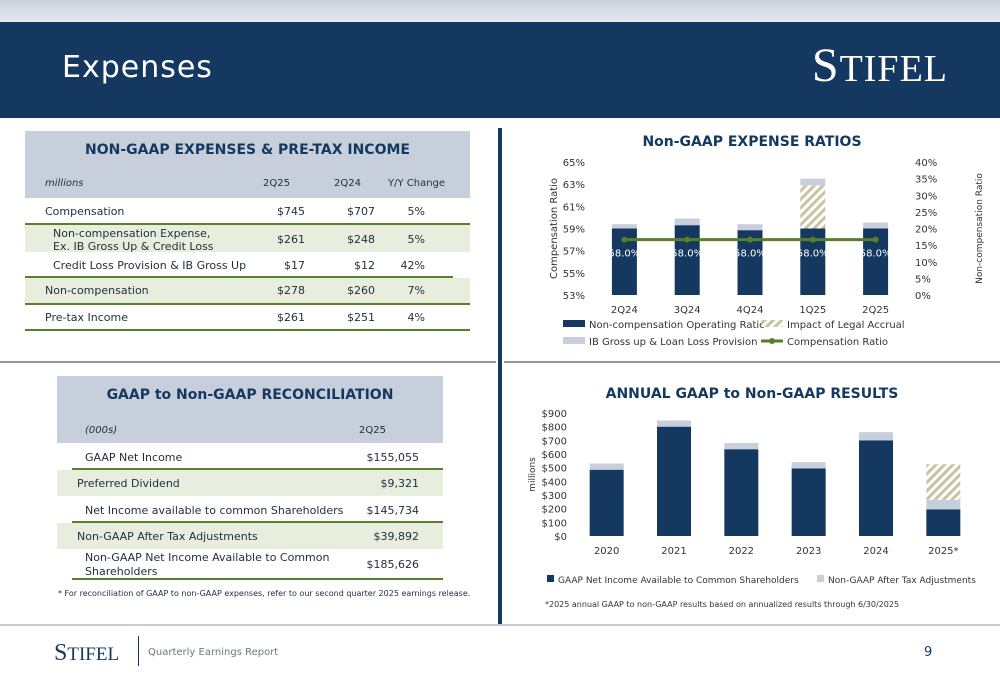 Image resolution: width=1000 pixels, height=685 pixels. I want to click on right-tick-label: 30%, so click(926, 196).